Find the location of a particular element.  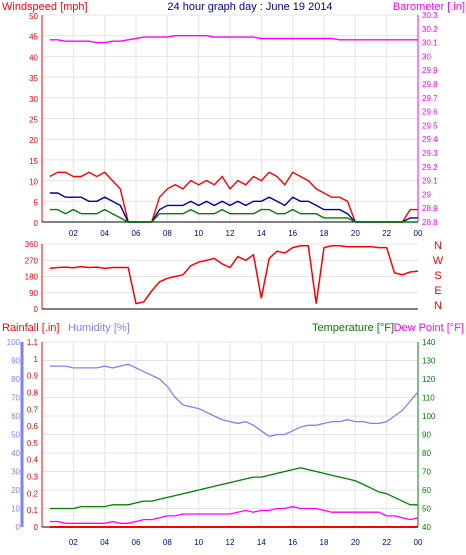

direction-tick-label: 180 is located at coordinates (32, 277).